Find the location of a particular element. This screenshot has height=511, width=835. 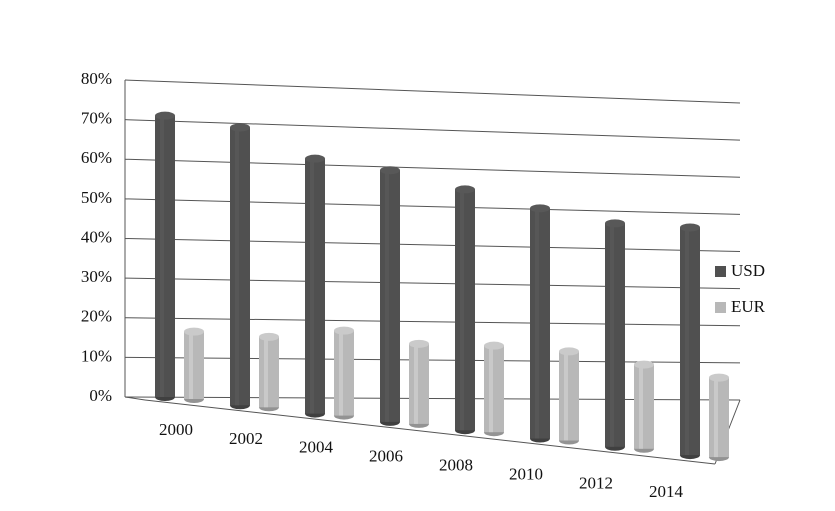

x-tick-label: 2010 is located at coordinates (526, 473).